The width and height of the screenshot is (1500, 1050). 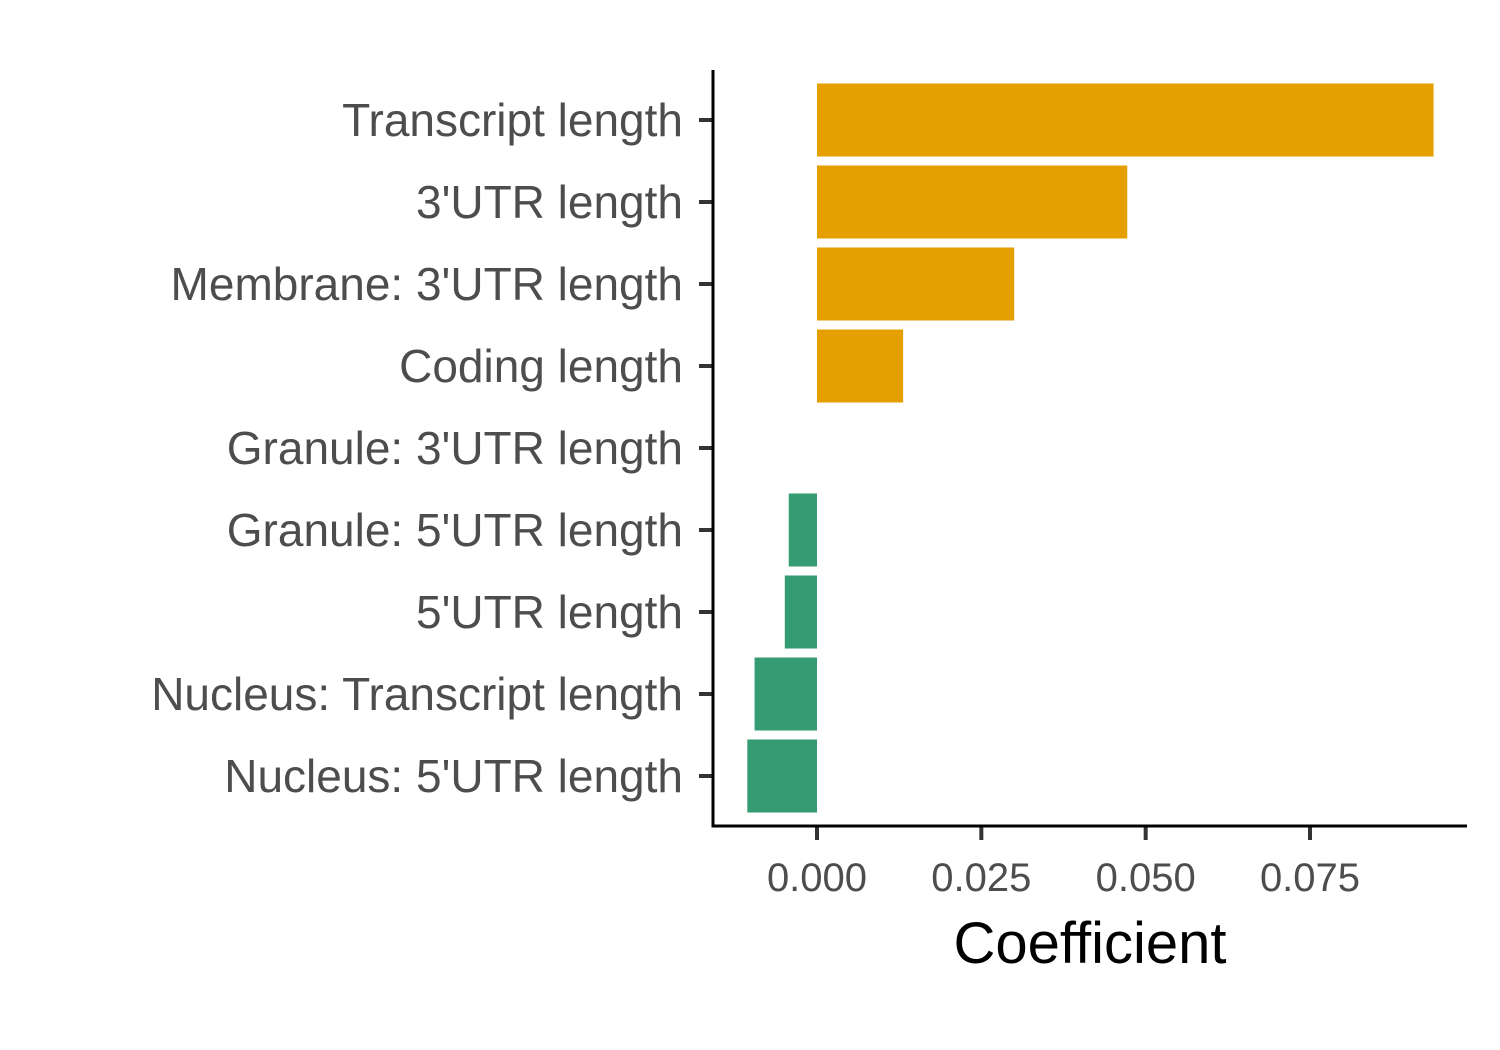 What do you see at coordinates (706, 448) in the screenshot?
I see `y-axis-ticks` at bounding box center [706, 448].